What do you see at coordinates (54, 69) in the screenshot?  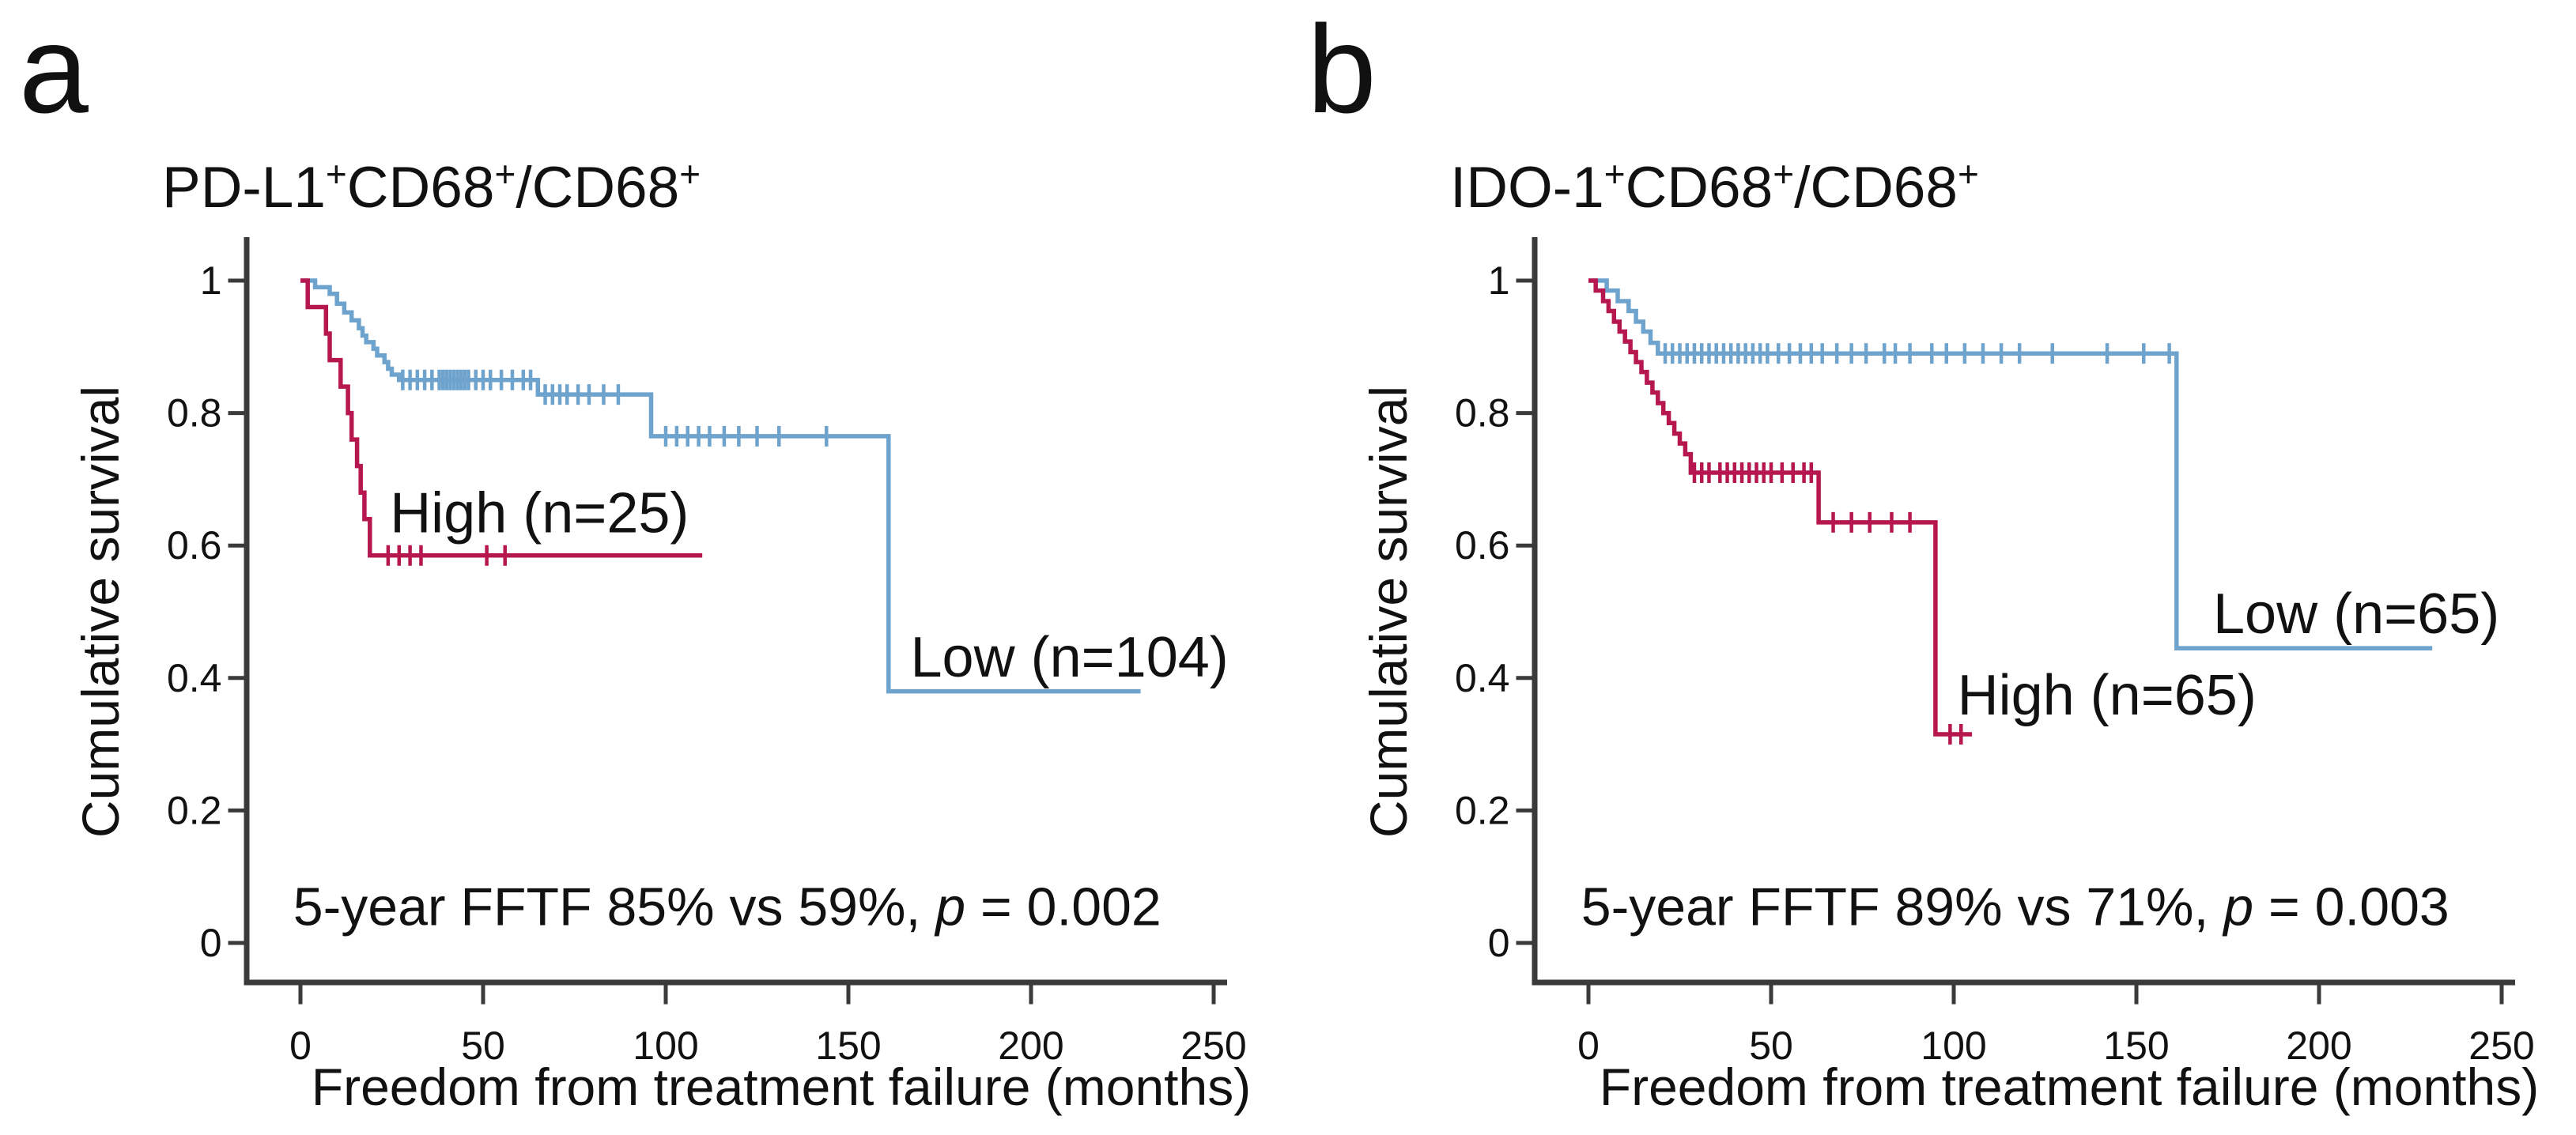 I see `panel-letter: a` at bounding box center [54, 69].